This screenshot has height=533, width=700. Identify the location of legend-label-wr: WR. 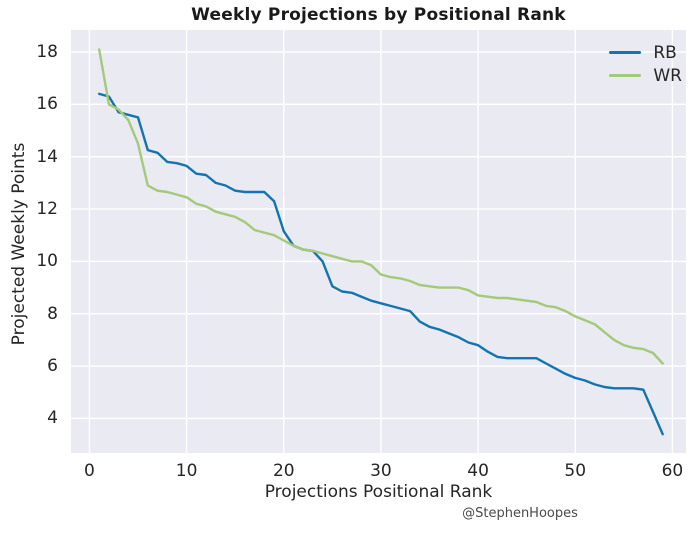
(667, 75).